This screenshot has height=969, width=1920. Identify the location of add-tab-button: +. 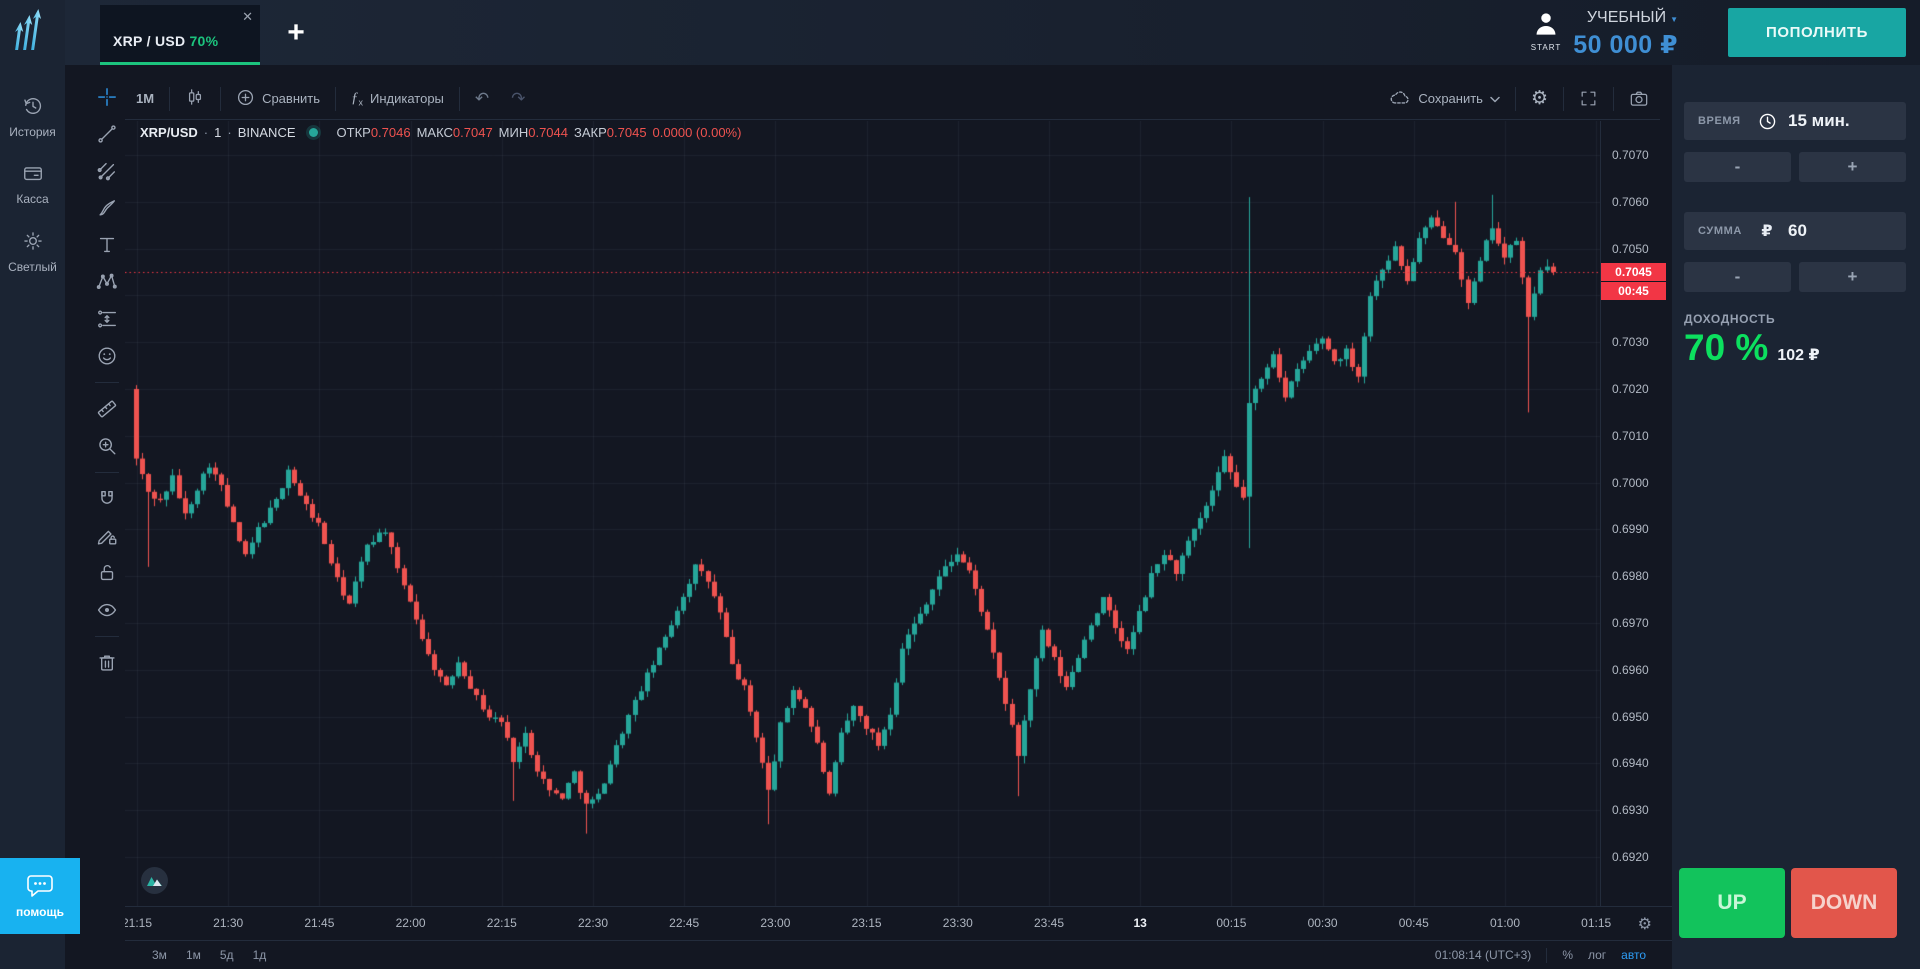
(296, 33).